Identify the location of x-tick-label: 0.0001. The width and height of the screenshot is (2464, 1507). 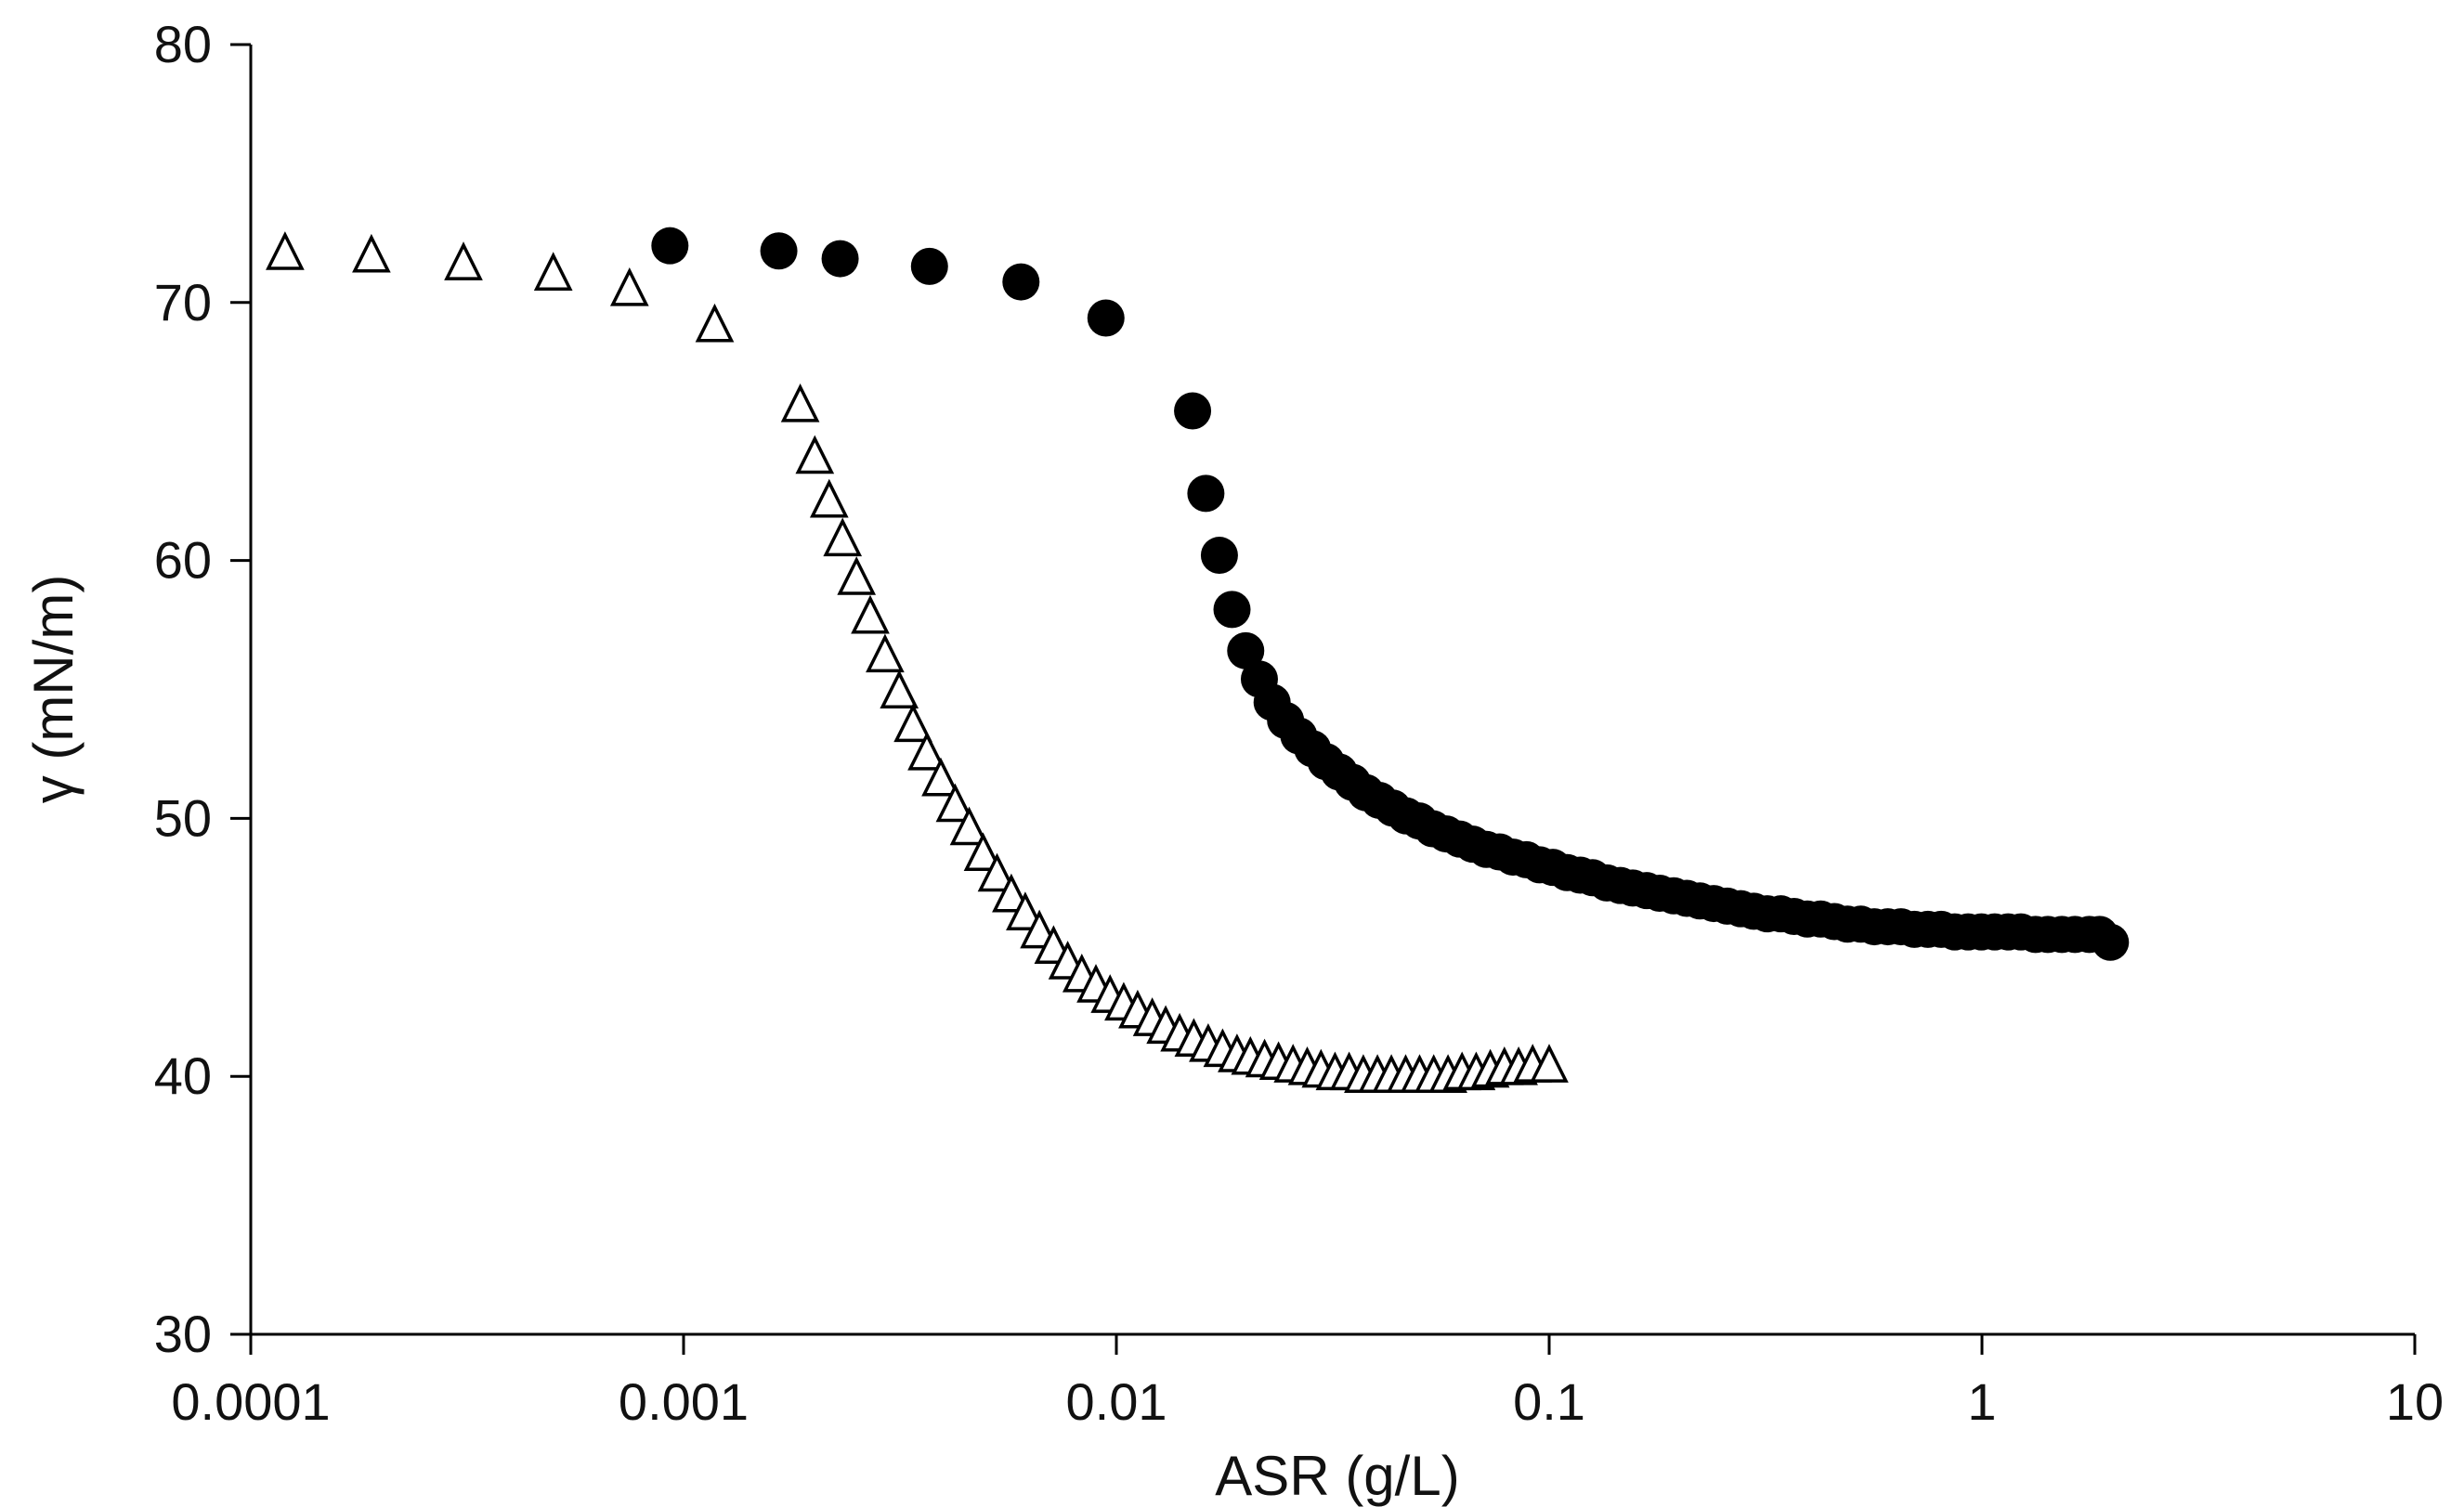
(250, 1401).